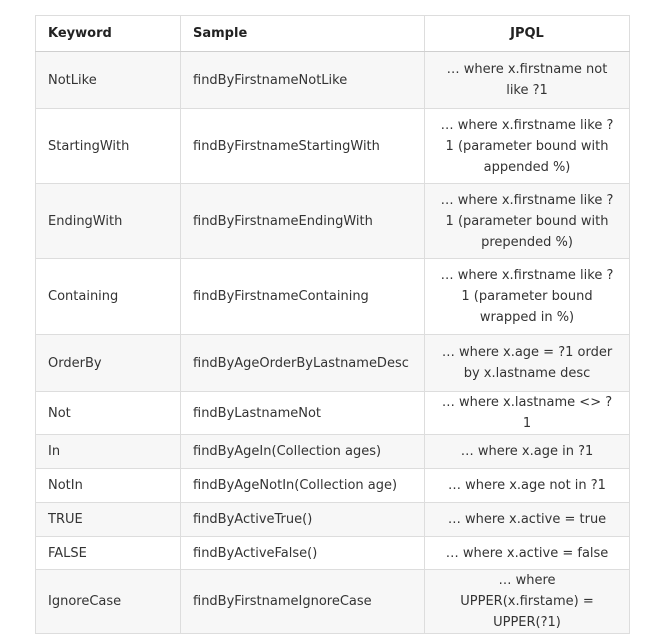 The width and height of the screenshot is (648, 637). I want to click on jpql-cell: … where x.active = true, so click(527, 519).